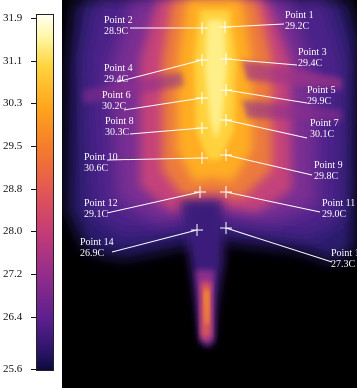 The width and height of the screenshot is (357, 388). I want to click on point-name: Point 1, so click(299, 15).